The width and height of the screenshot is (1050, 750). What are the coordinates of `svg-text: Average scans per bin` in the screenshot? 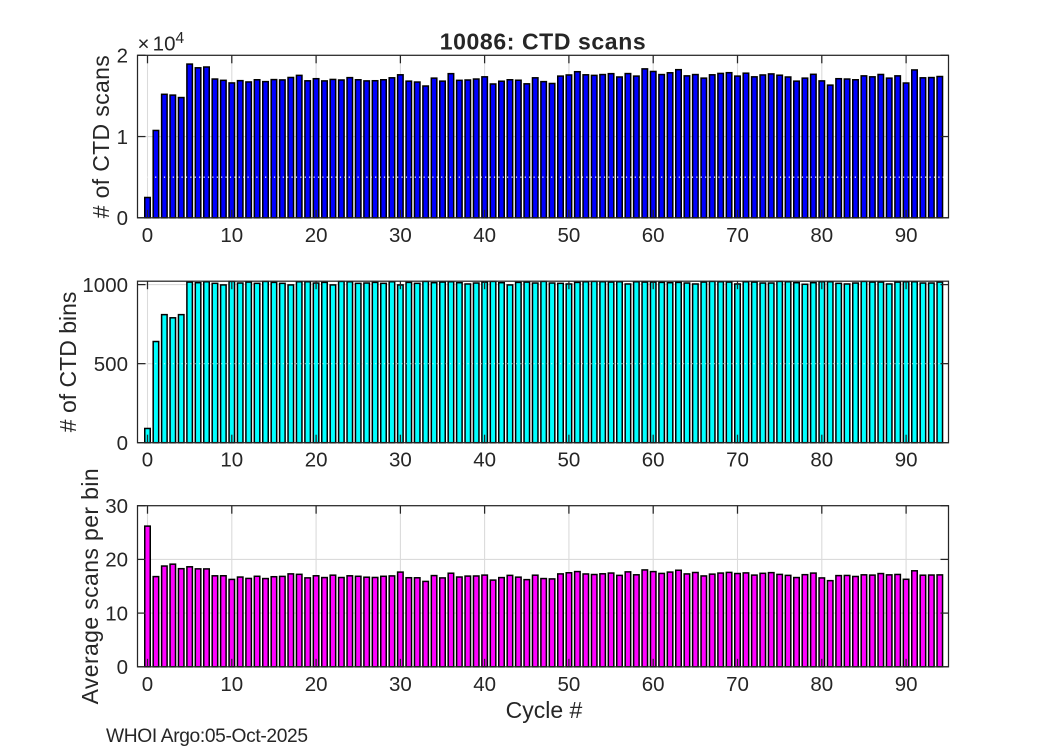 It's located at (90, 586).